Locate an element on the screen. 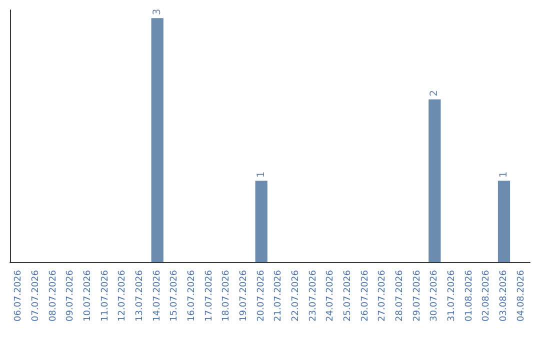 This screenshot has height=340, width=540. x-tick-label: 04.08.2026 is located at coordinates (521, 296).